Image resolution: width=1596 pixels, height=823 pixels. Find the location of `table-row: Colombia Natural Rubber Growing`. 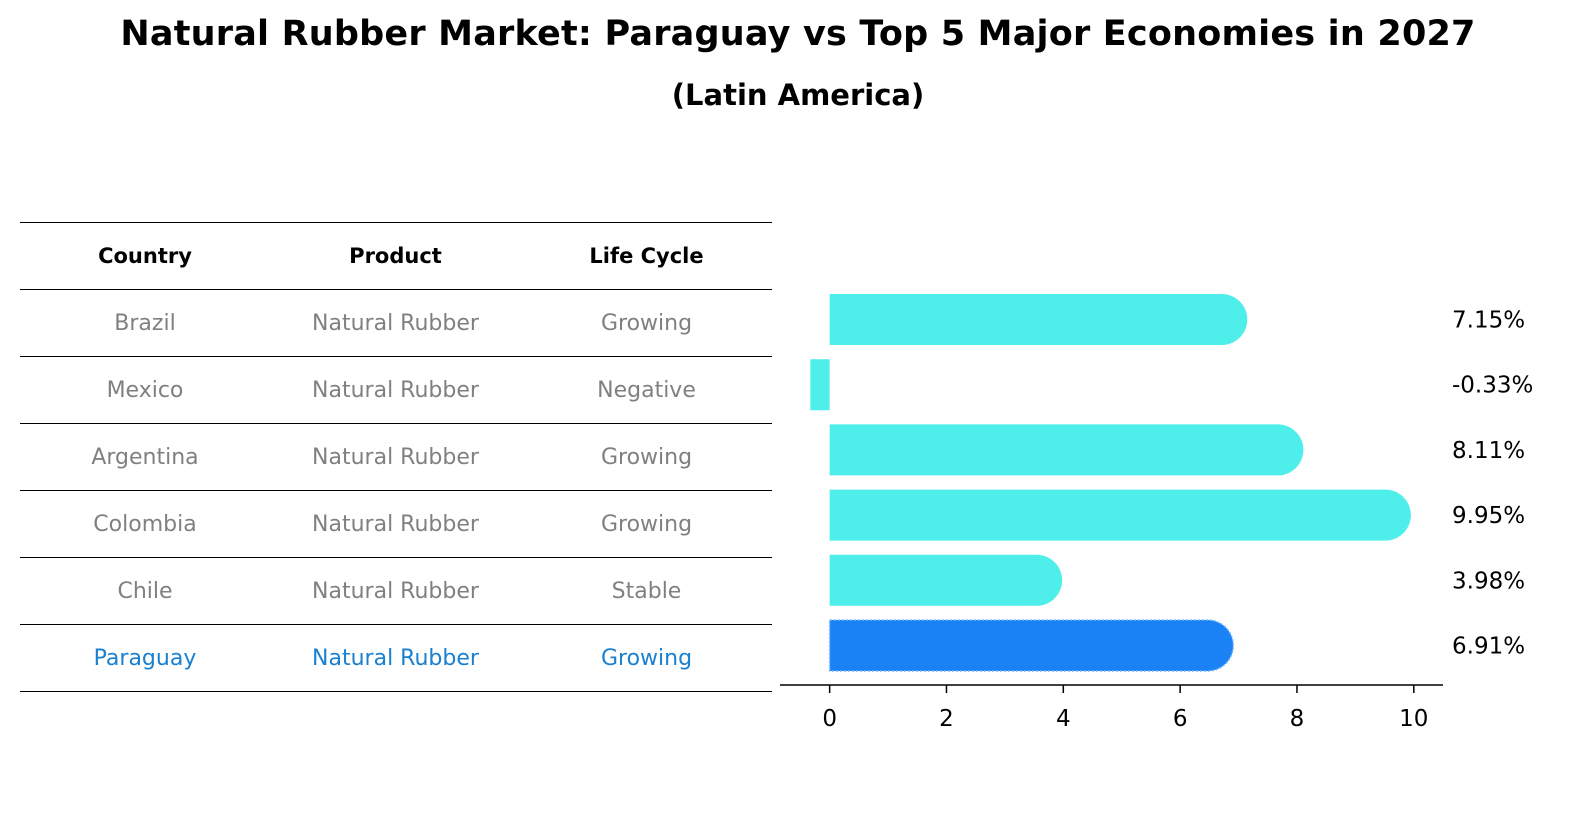

table-row: Colombia Natural Rubber Growing is located at coordinates (396, 523).